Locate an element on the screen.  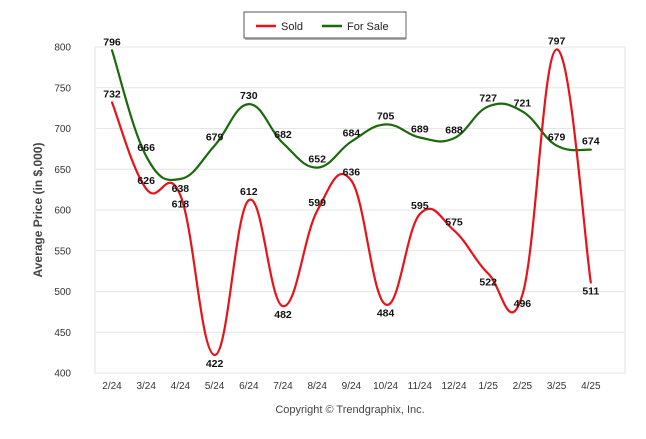
data-label: 638 is located at coordinates (181, 189).